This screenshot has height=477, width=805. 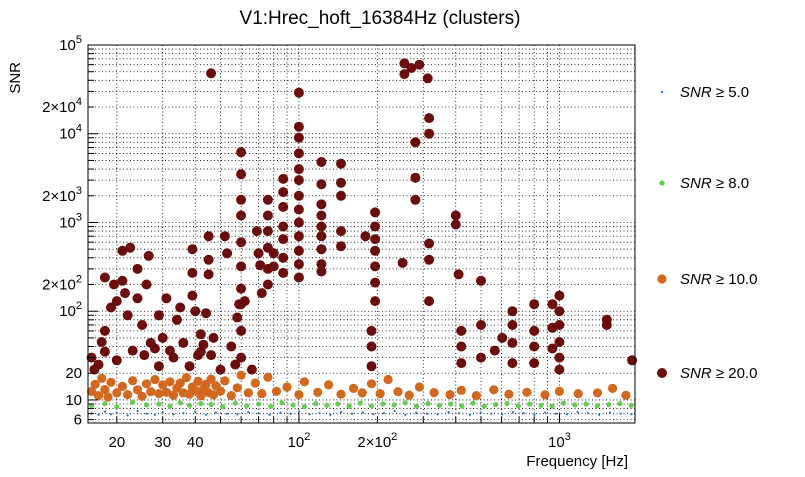 What do you see at coordinates (662, 92) in the screenshot?
I see `legend-marker` at bounding box center [662, 92].